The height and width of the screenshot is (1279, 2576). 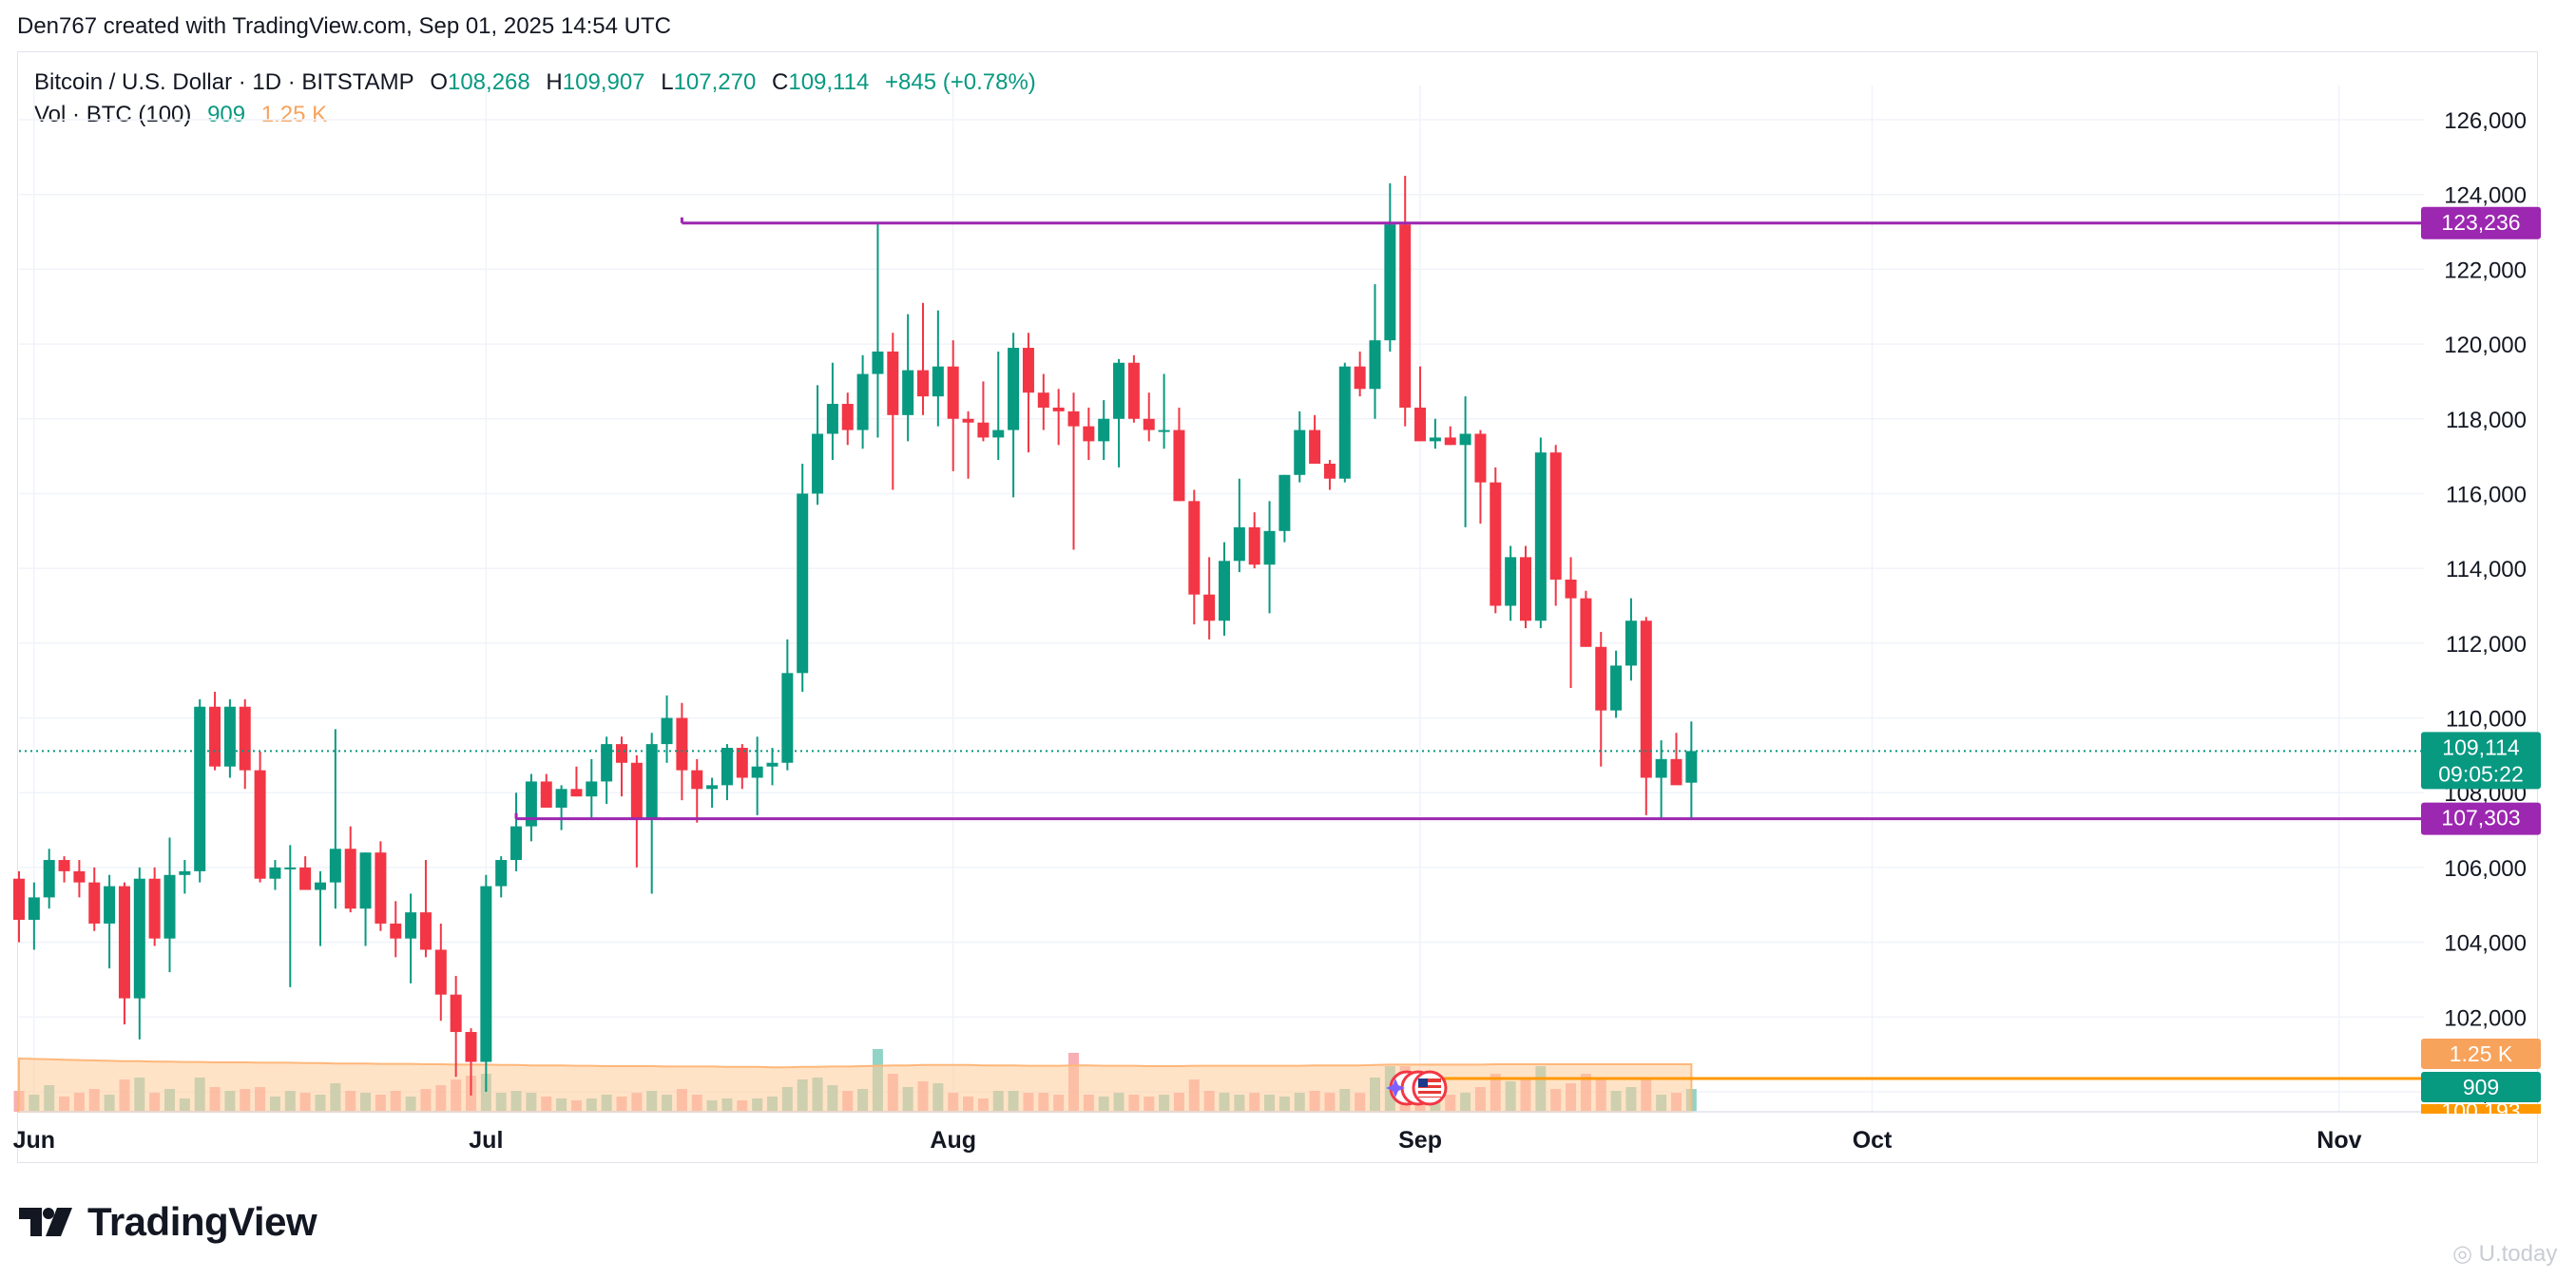 I want to click on x-tick-label: Sep, so click(x=1420, y=1140).